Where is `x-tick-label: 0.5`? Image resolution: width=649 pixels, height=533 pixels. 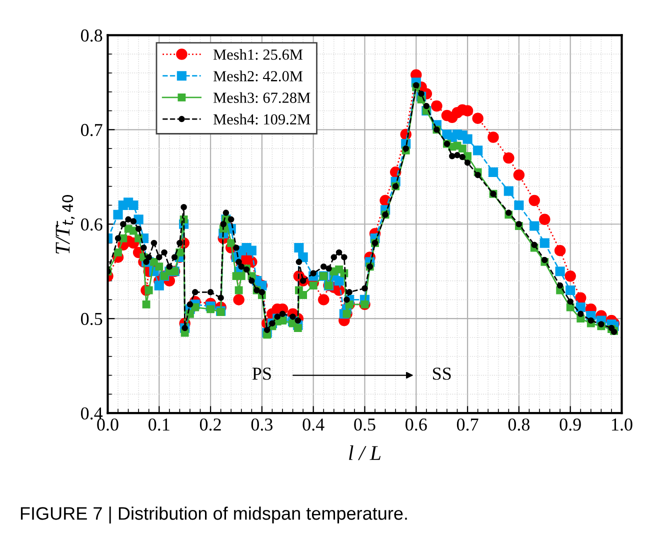 x-tick-label: 0.5 is located at coordinates (365, 424).